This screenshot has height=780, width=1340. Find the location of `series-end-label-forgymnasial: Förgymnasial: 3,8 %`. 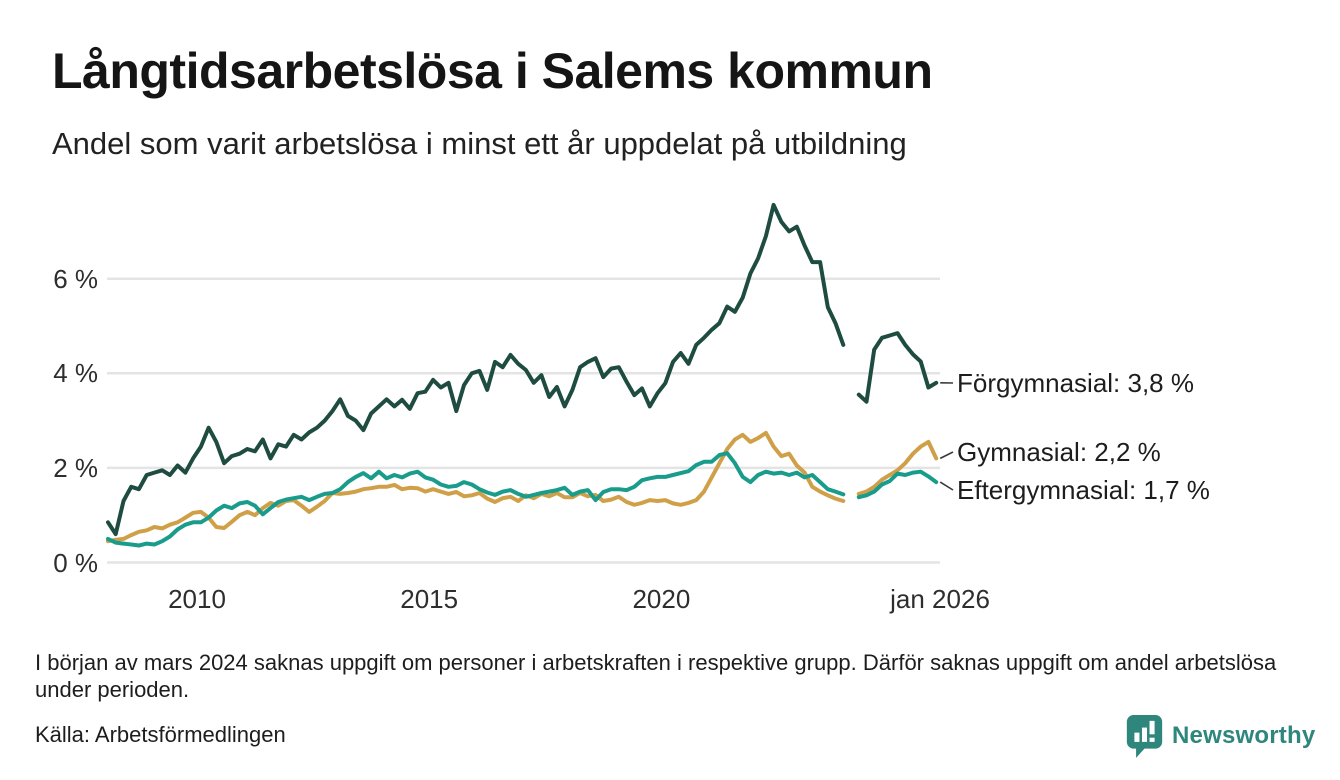

series-end-label-forgymnasial: Förgymnasial: 3,8 % is located at coordinates (1075, 383).